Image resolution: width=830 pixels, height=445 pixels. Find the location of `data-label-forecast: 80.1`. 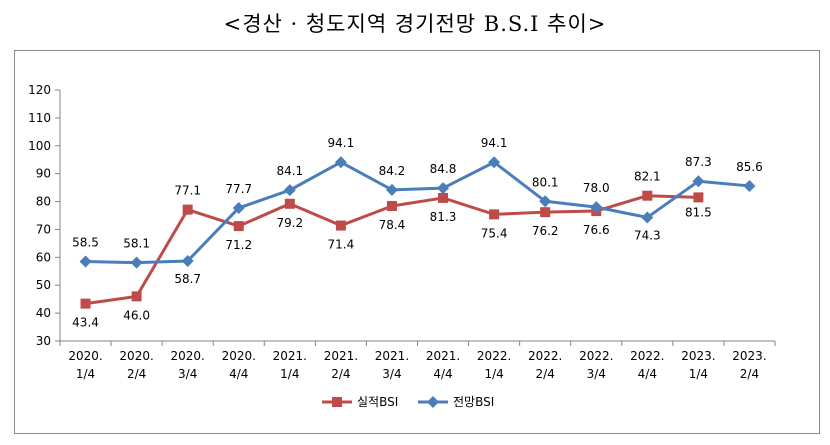

data-label-forecast: 80.1 is located at coordinates (545, 182).